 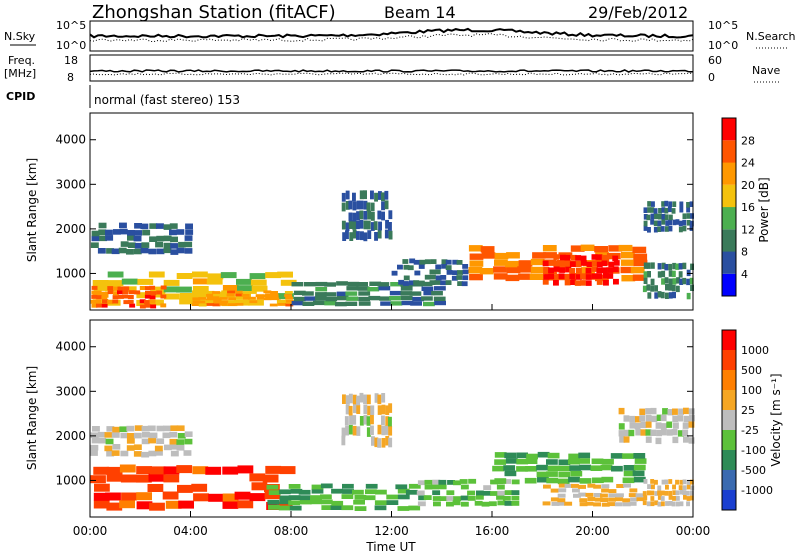 I want to click on x-tick-label: 08:00, so click(x=291, y=531).